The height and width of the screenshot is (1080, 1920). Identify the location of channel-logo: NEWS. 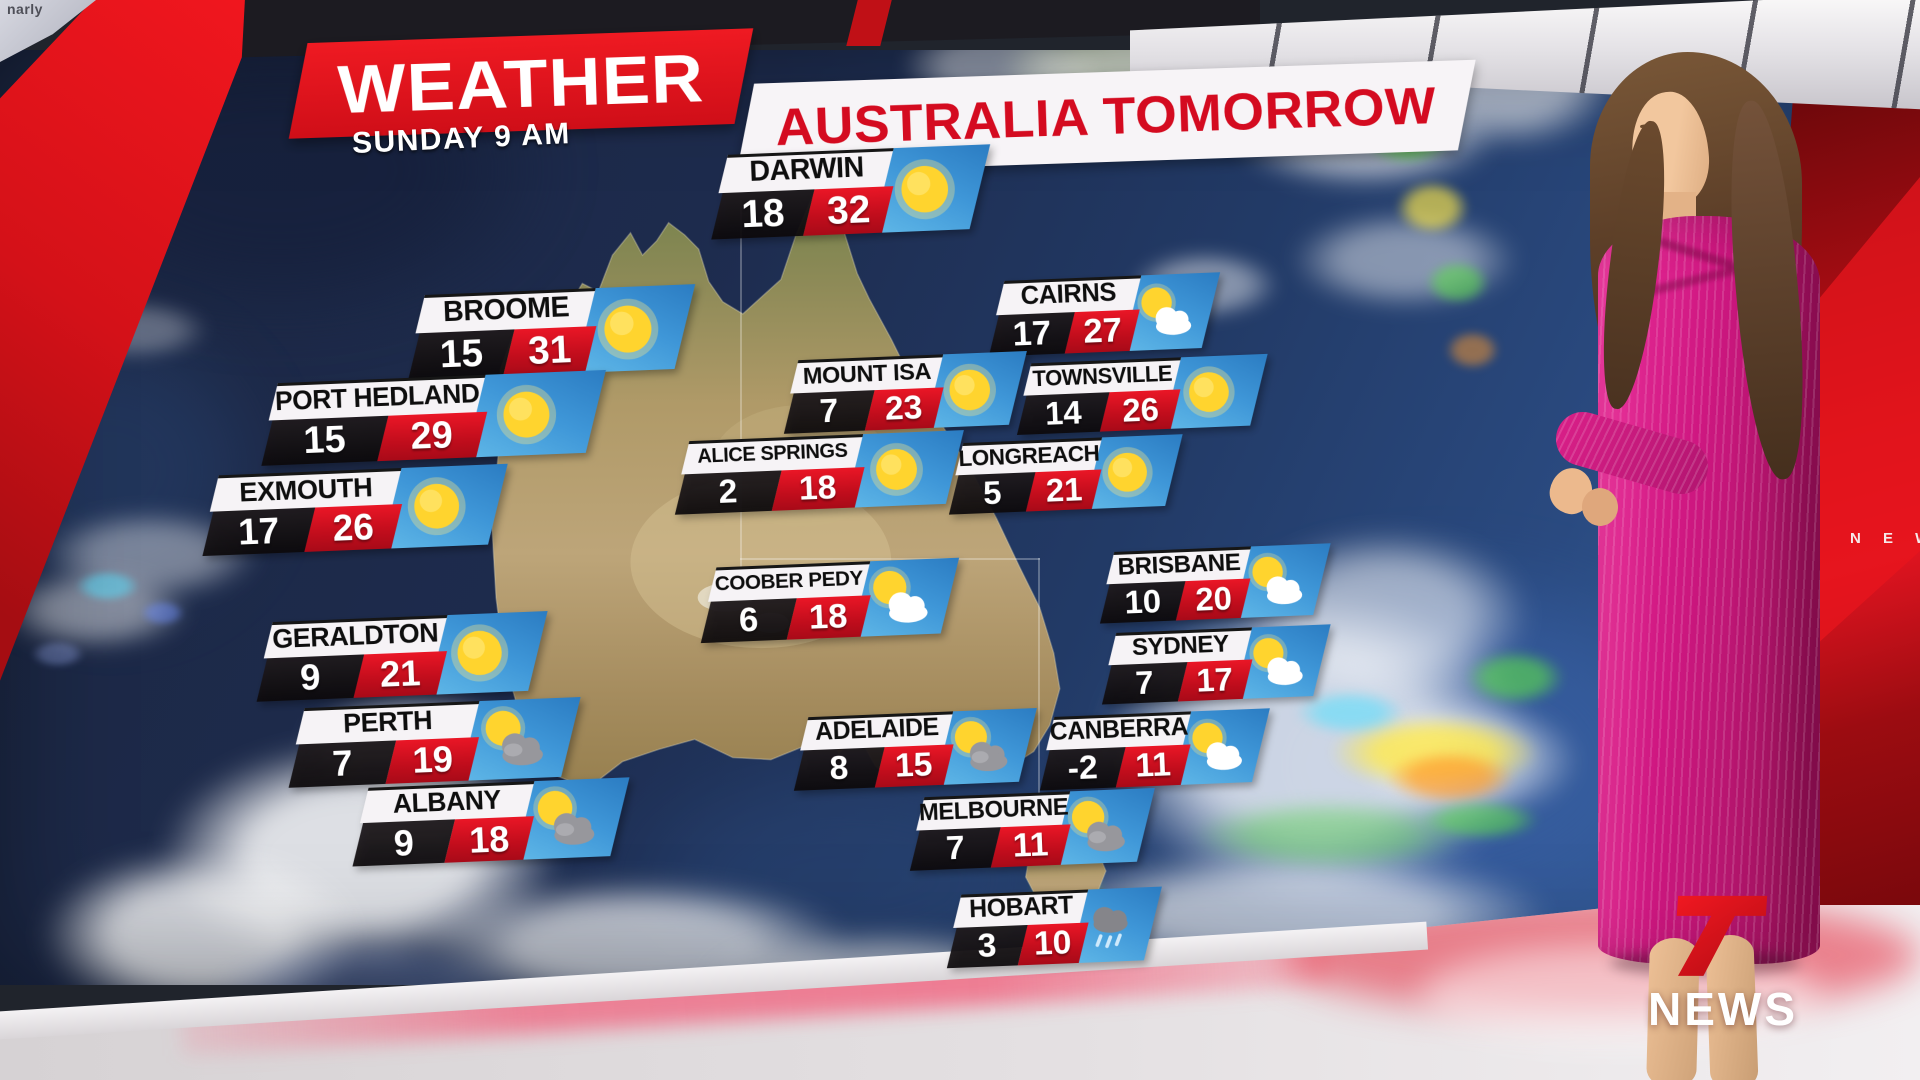
(1723, 960).